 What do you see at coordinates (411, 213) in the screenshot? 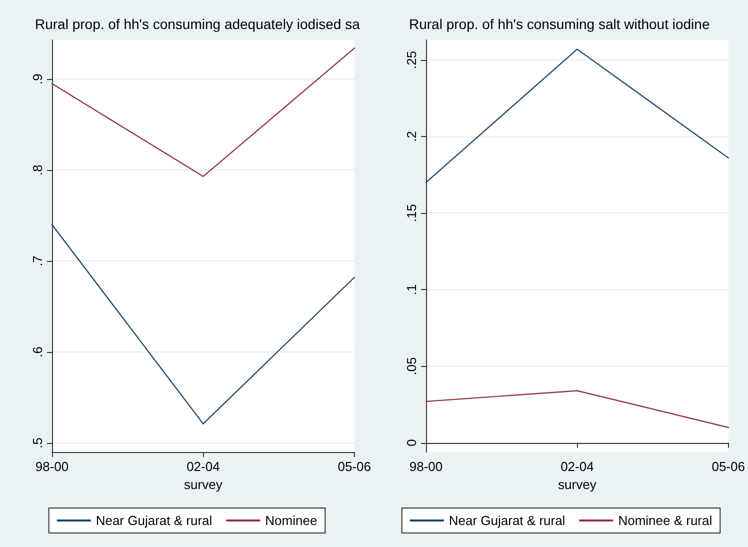
I see `y-tick-label: .15` at bounding box center [411, 213].